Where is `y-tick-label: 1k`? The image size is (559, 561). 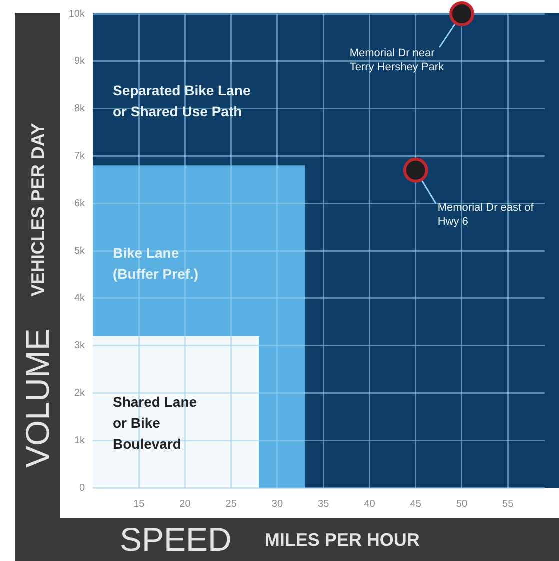 y-tick-label: 1k is located at coordinates (80, 440).